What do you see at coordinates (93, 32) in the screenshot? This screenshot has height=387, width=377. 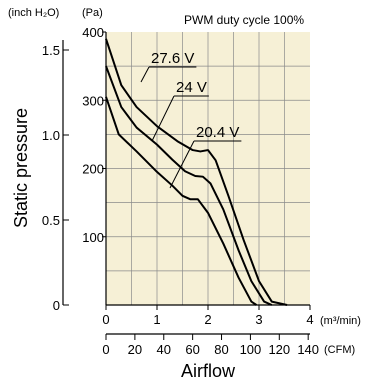 I see `y-tick-label: 400` at bounding box center [93, 32].